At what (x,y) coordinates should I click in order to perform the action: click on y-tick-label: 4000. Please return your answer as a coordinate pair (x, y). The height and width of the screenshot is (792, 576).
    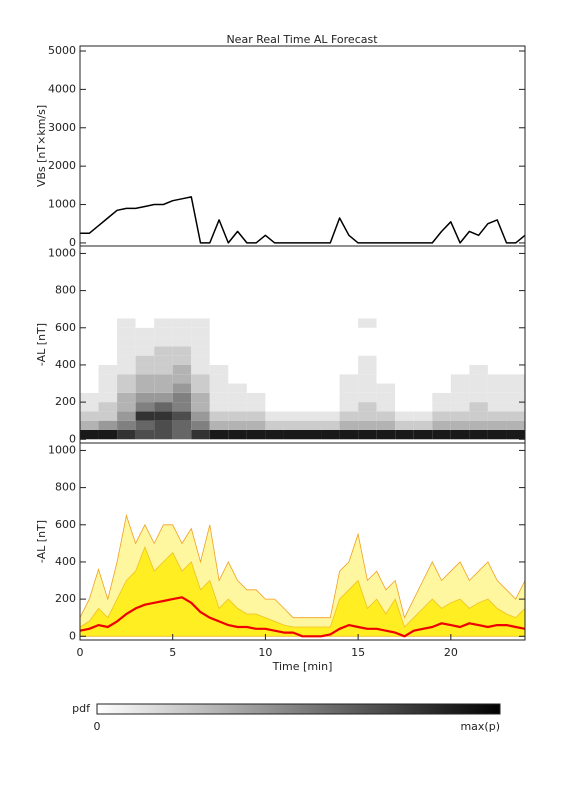
    Looking at the image, I should click on (62, 88).